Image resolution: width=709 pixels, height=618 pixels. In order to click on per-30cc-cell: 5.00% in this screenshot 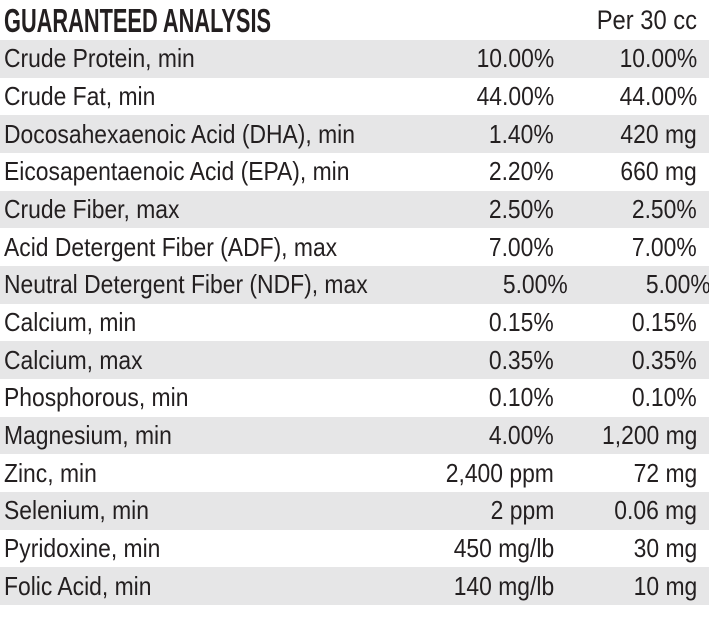, I will do `click(638, 284)`.